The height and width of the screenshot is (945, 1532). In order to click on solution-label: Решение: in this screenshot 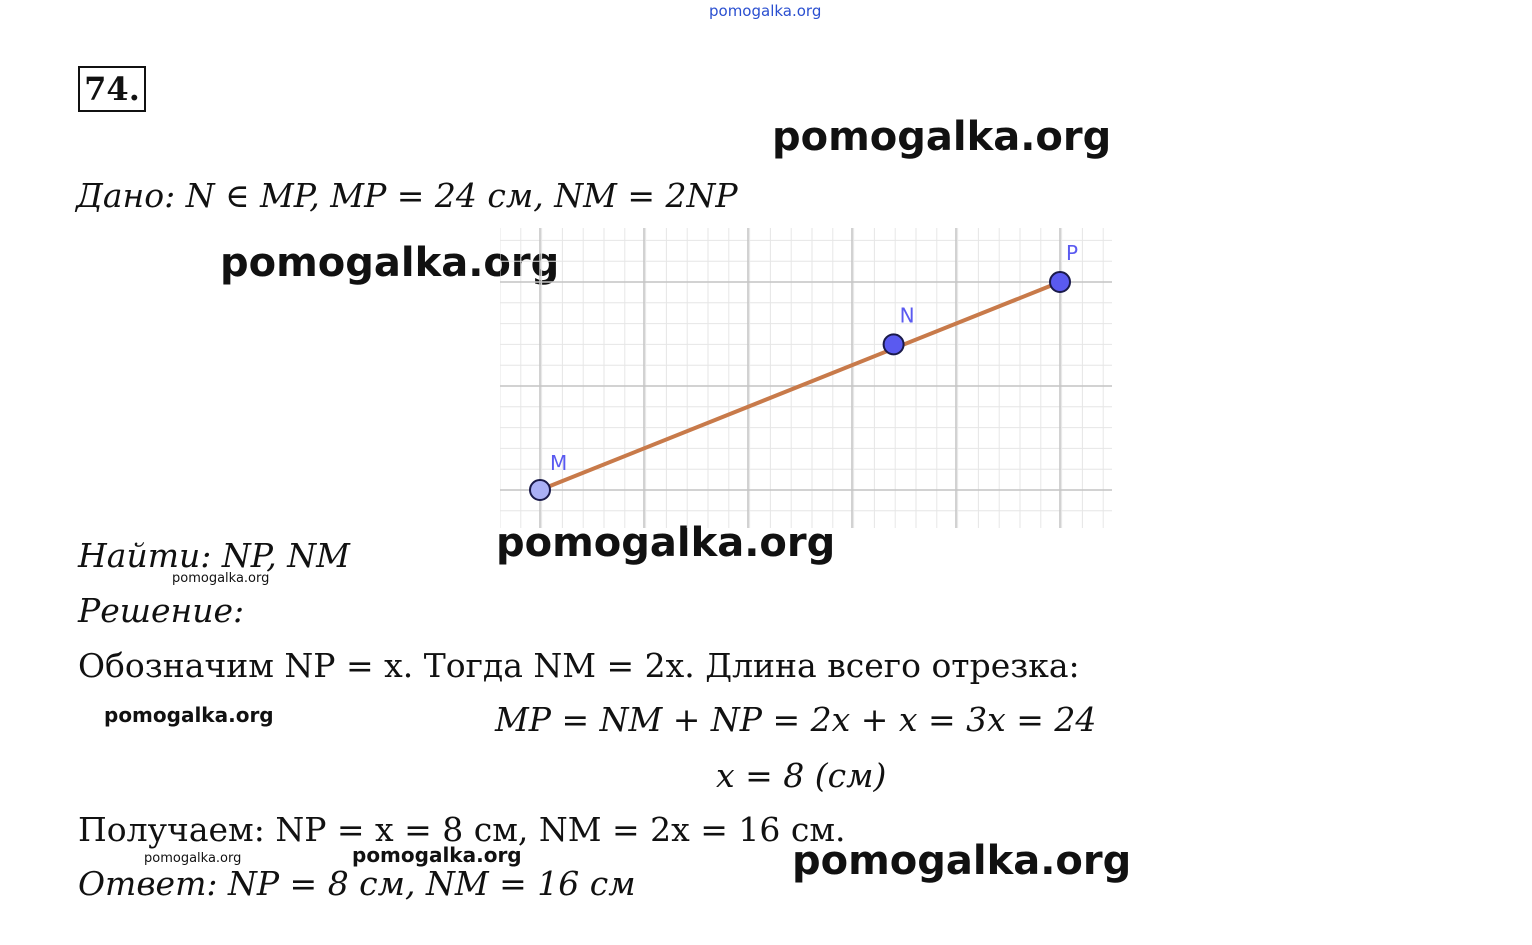, I will do `click(161, 610)`.